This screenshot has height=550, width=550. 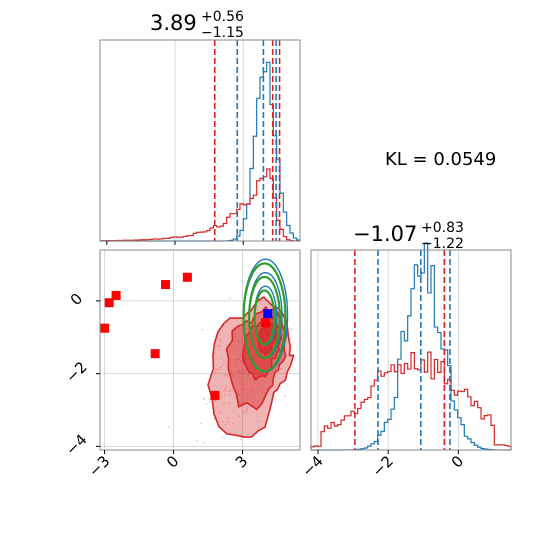 I want to click on x-tick-label: −4, so click(x=312, y=466).